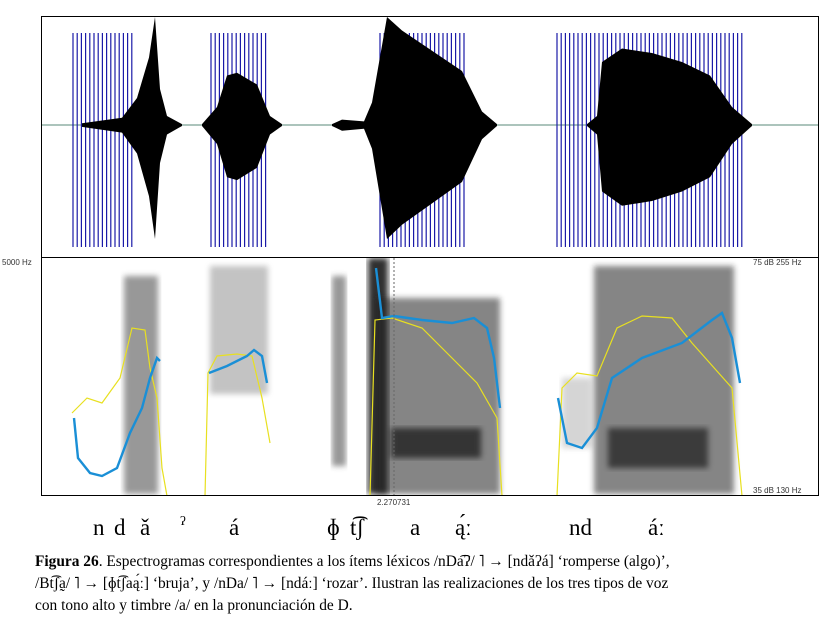 Image resolution: width=824 pixels, height=644 pixels. Describe the element at coordinates (99, 527) in the screenshot. I see `ipa-w1-n: n` at that location.